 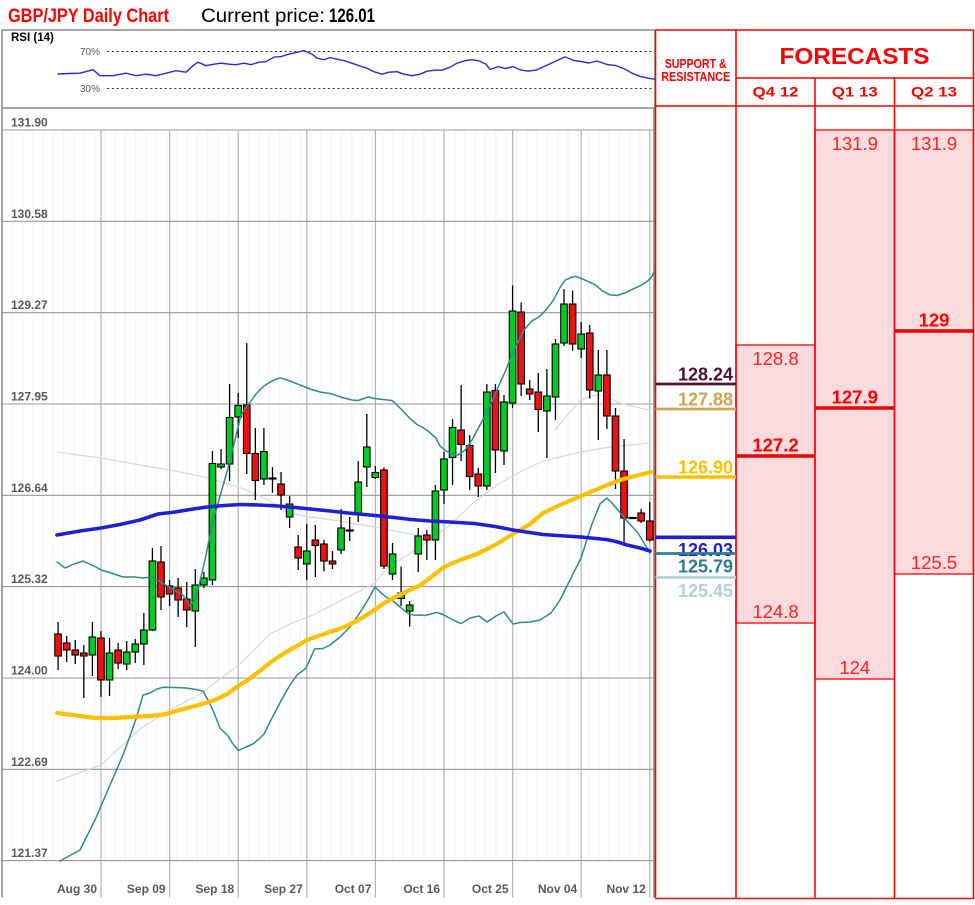 What do you see at coordinates (29, 671) in the screenshot?
I see `svg-text: 124.00` at bounding box center [29, 671].